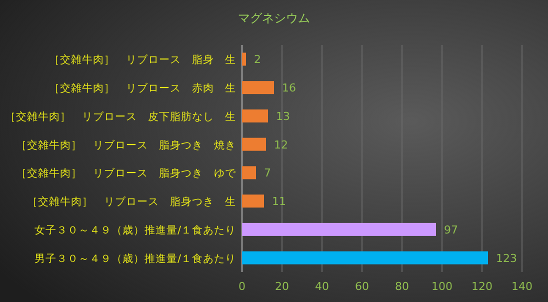 The width and height of the screenshot is (548, 302). What do you see at coordinates (322, 286) in the screenshot?
I see `x-tick-label: 40` at bounding box center [322, 286].